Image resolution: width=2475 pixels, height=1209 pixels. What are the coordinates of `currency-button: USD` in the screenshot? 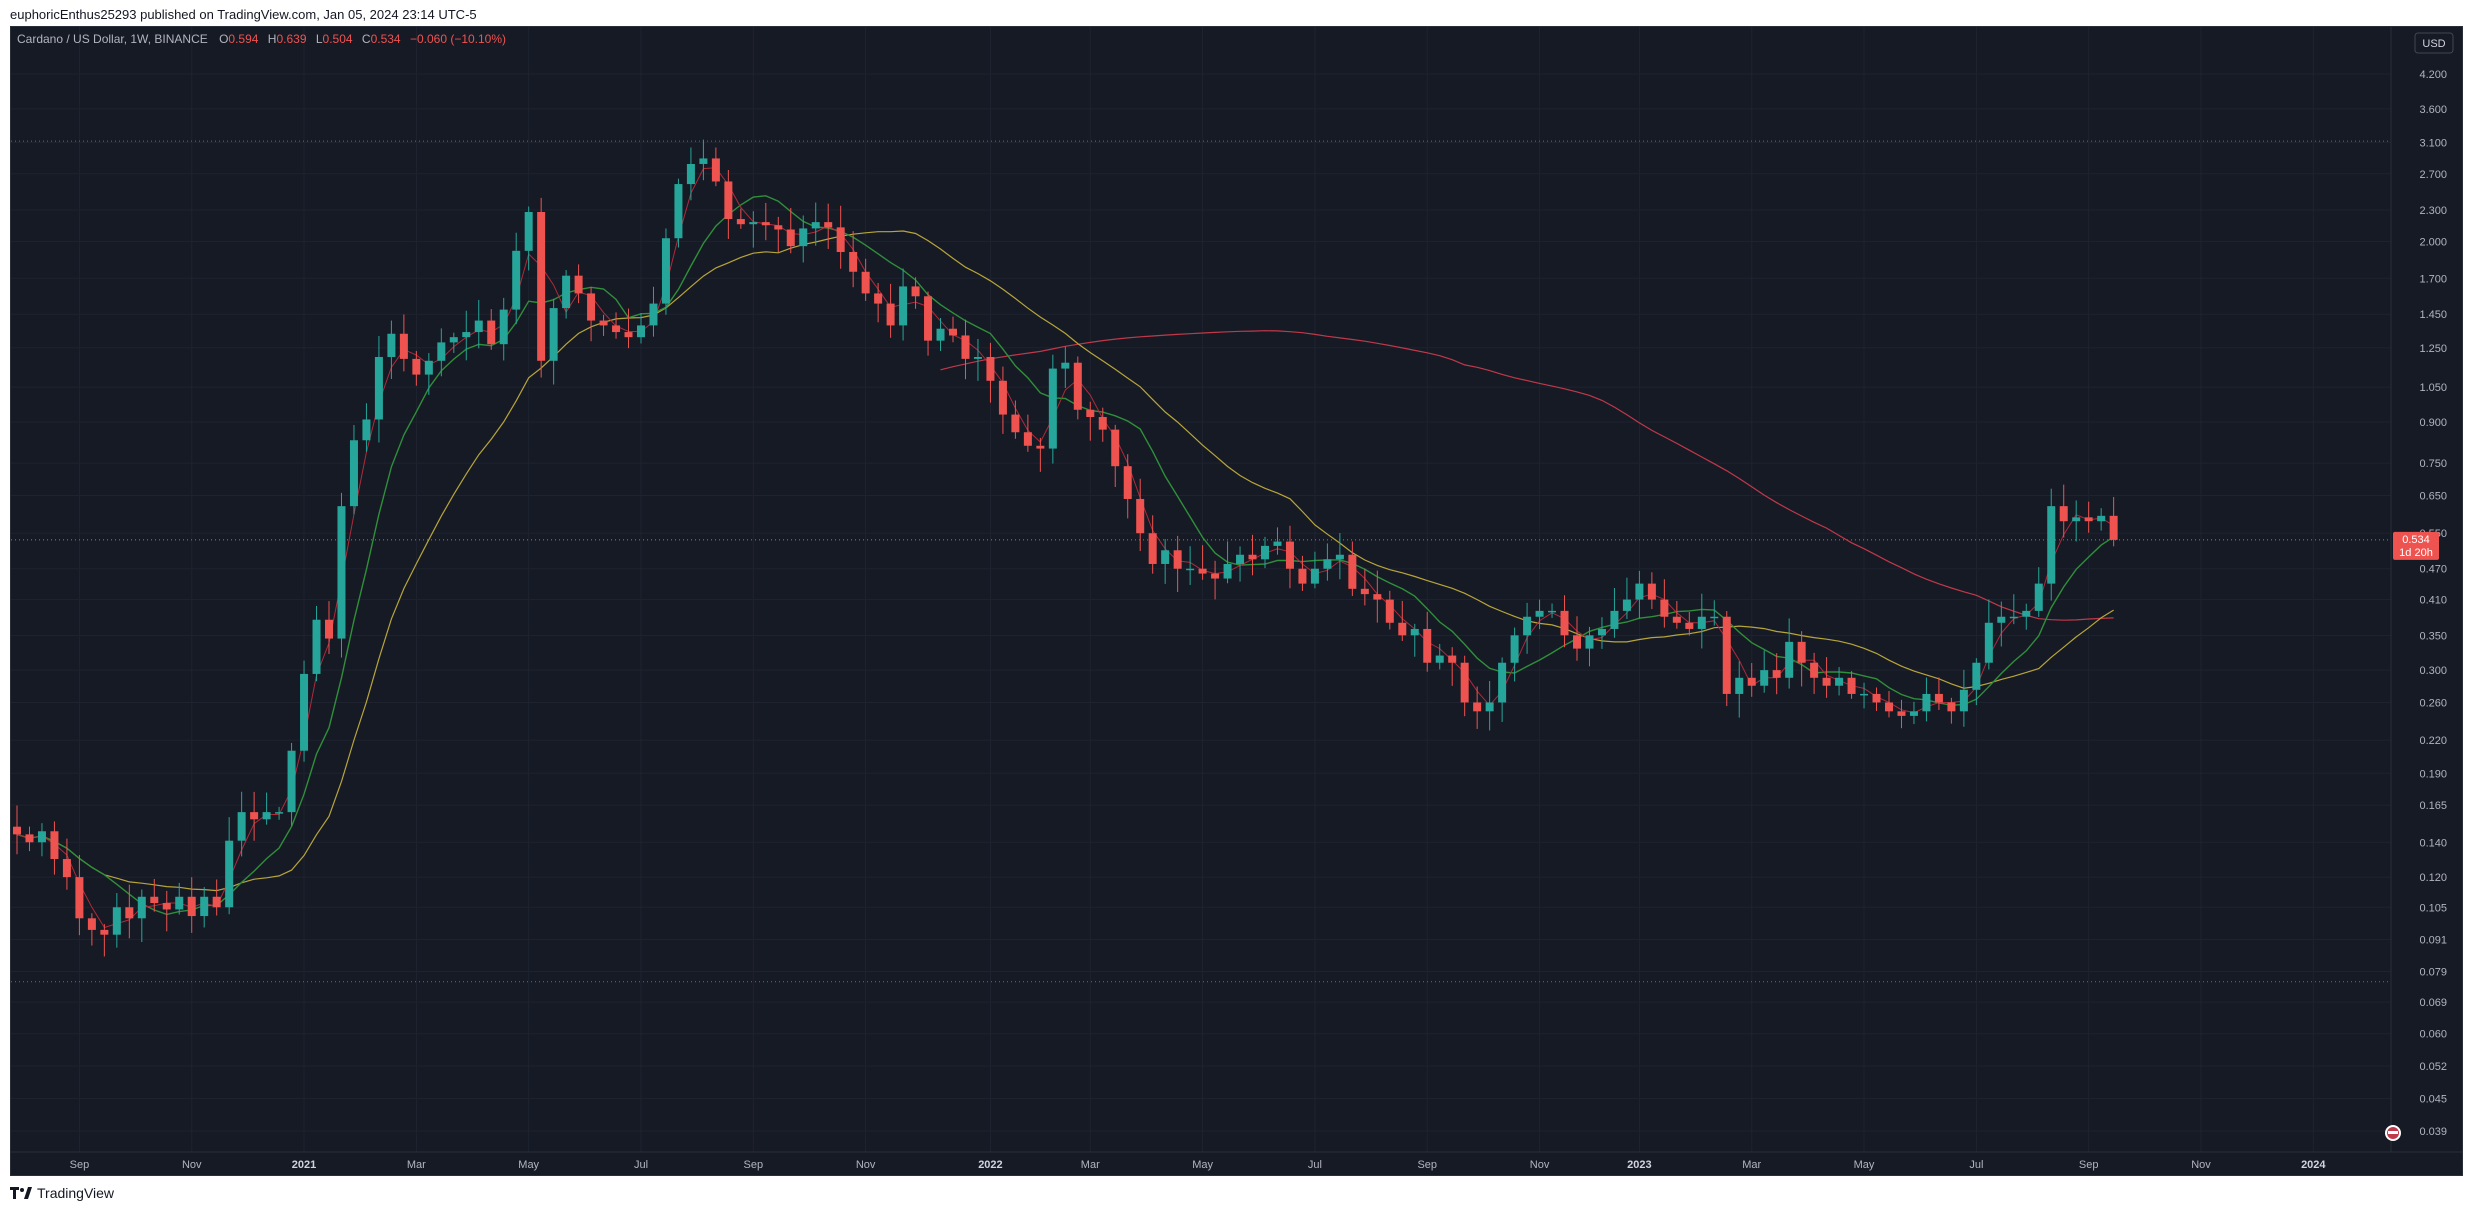 It's located at (2434, 43).